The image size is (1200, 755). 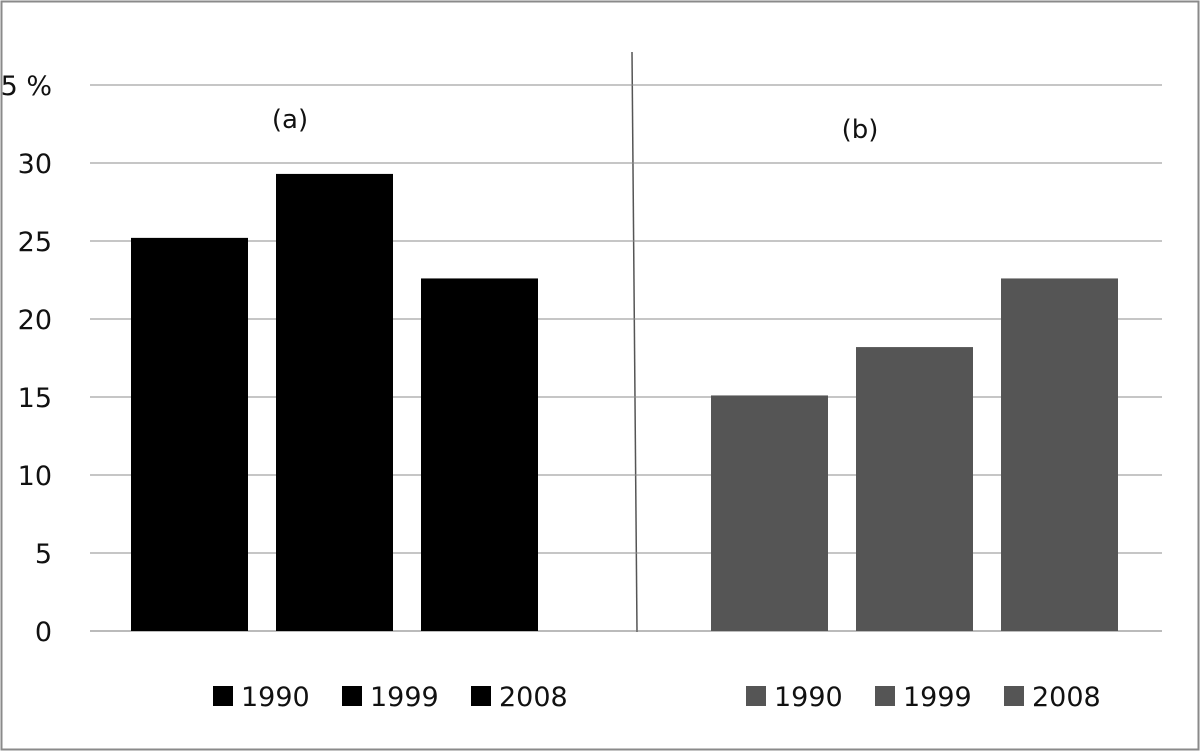 What do you see at coordinates (352, 696) in the screenshot?
I see `legend-swatch-a-1999` at bounding box center [352, 696].